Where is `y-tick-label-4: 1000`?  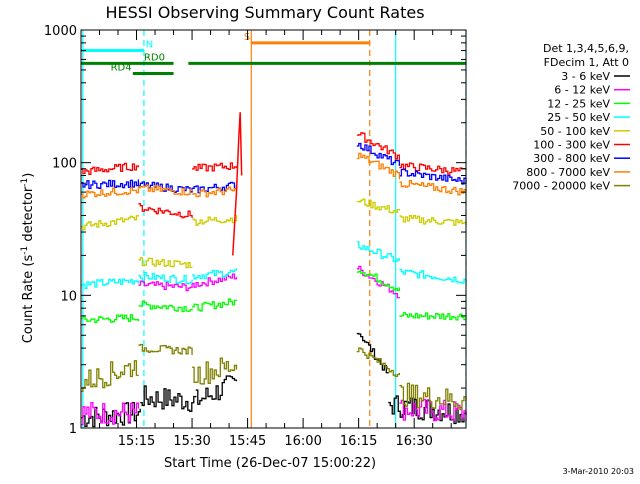 y-tick-label-4: 1000 is located at coordinates (60, 31).